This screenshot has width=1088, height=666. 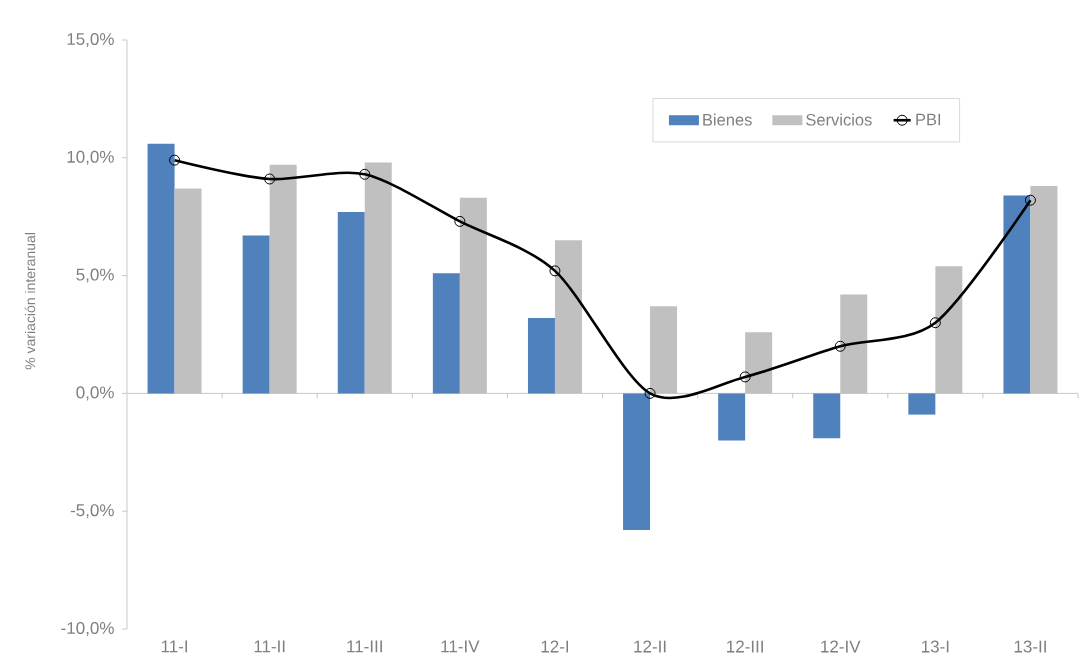 I want to click on y-tick-label: 10,0%, so click(x=90, y=157).